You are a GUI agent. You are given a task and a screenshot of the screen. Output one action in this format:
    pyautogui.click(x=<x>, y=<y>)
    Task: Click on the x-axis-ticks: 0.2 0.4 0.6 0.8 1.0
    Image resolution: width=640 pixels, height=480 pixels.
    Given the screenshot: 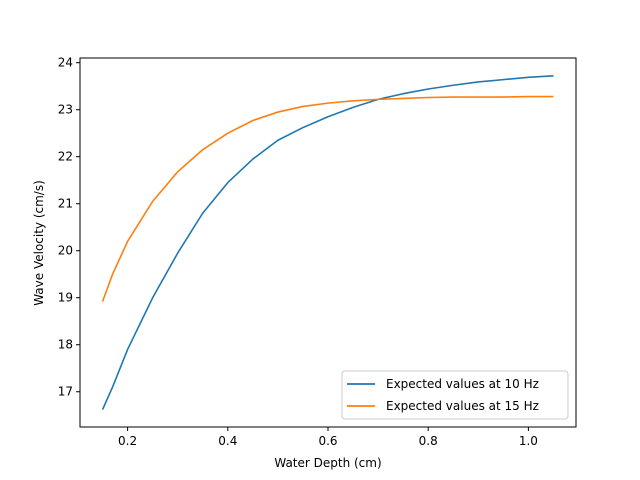 What is the action you would take?
    pyautogui.click(x=328, y=437)
    